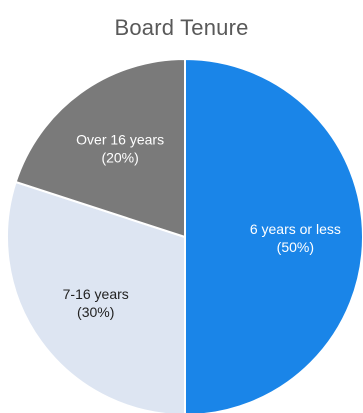 Image resolution: width=363 pixels, height=413 pixels. What do you see at coordinates (181, 27) in the screenshot?
I see `chart-title: Board Tenure` at bounding box center [181, 27].